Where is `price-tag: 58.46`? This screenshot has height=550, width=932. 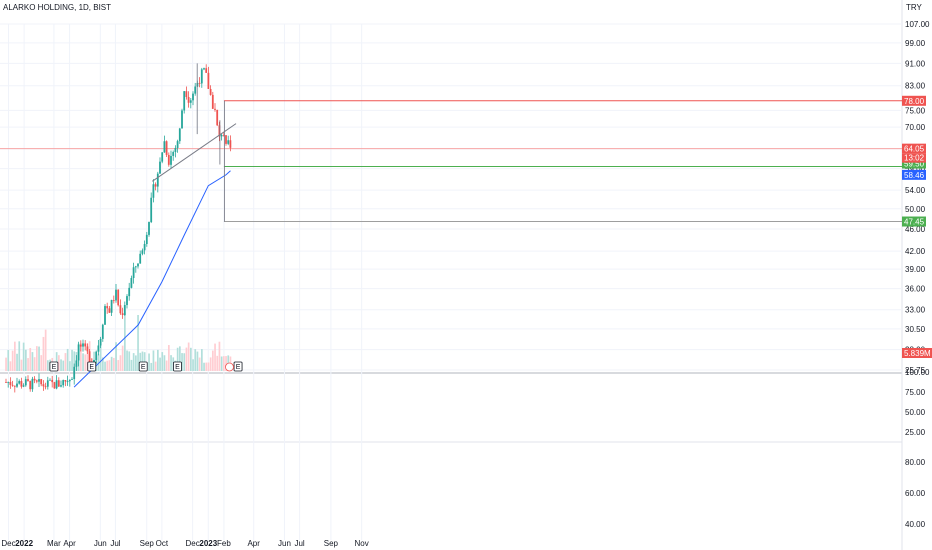 price-tag: 58.46 is located at coordinates (914, 174).